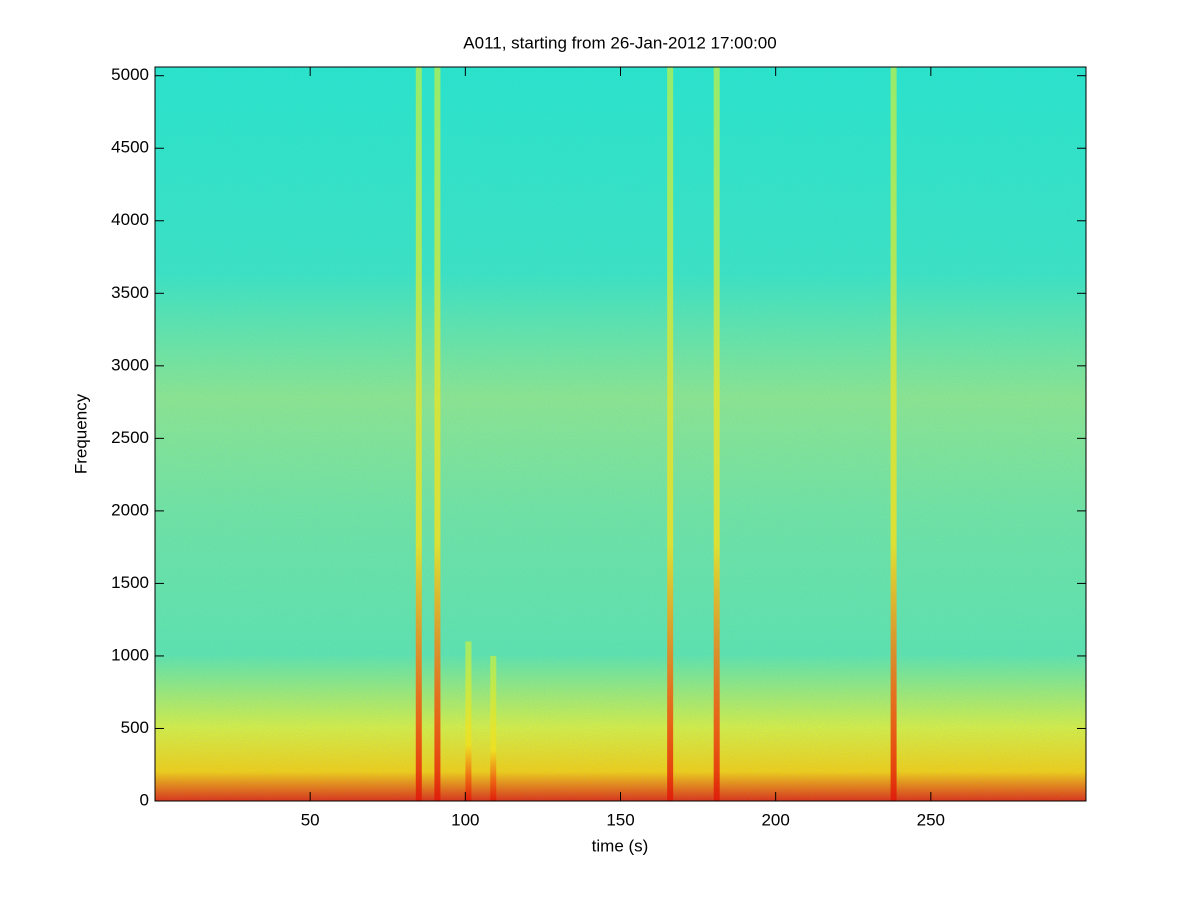 This screenshot has width=1200, height=905. What do you see at coordinates (130, 509) in the screenshot?
I see `y-tick-label: 2000` at bounding box center [130, 509].